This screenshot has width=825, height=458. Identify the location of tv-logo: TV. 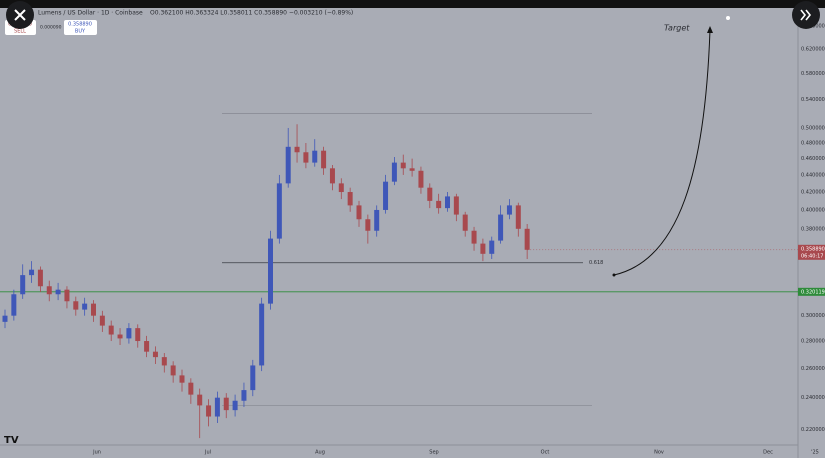
(11, 440).